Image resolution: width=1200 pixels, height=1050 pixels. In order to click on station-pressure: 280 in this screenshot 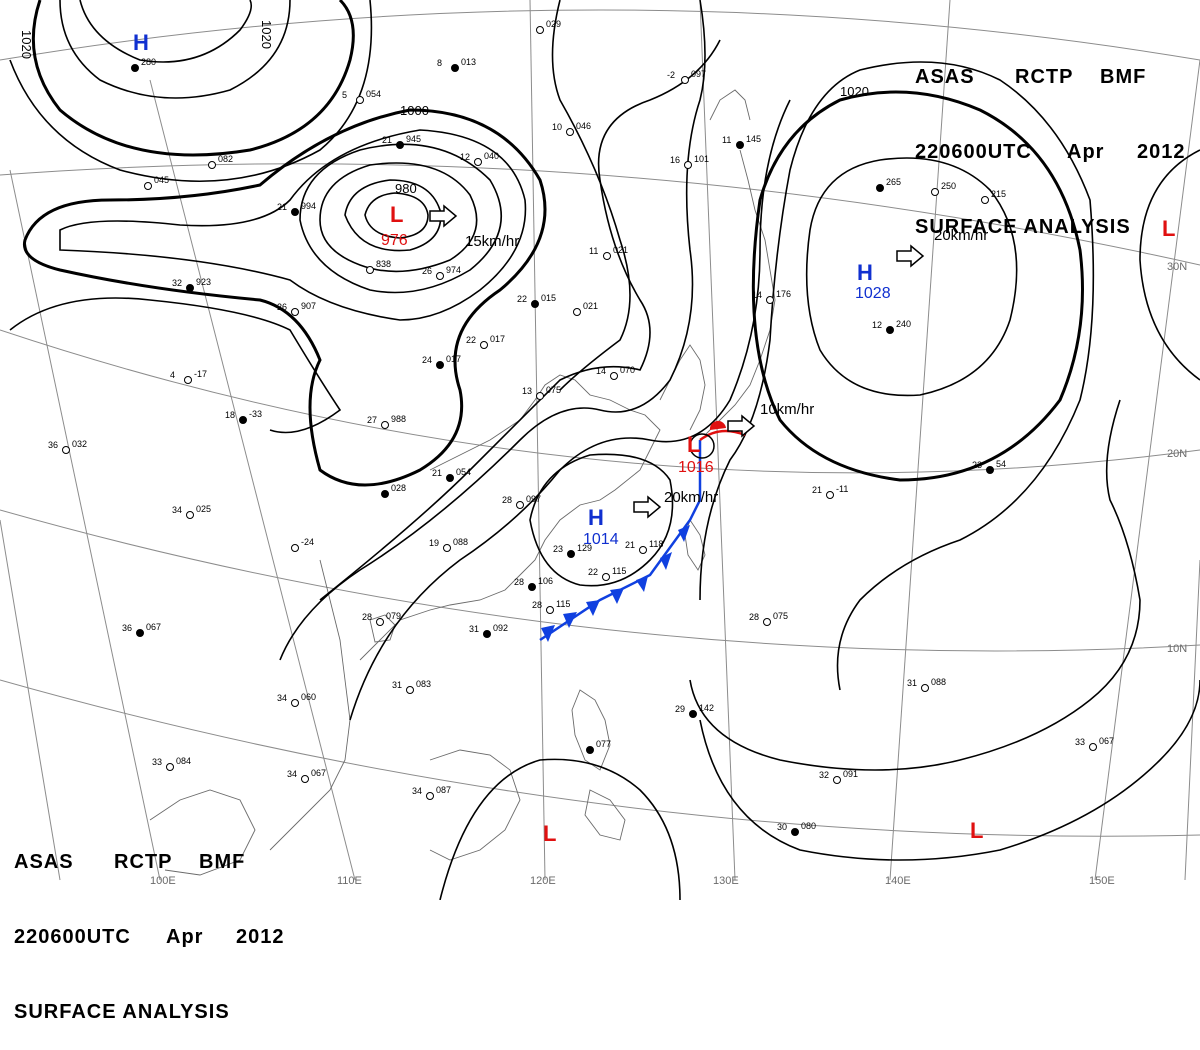, I will do `click(148, 62)`.